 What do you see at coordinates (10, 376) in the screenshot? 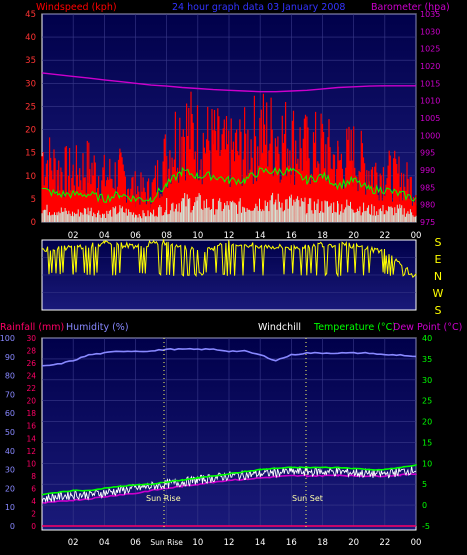
I see `humidity-tick-label: 80` at bounding box center [10, 376].